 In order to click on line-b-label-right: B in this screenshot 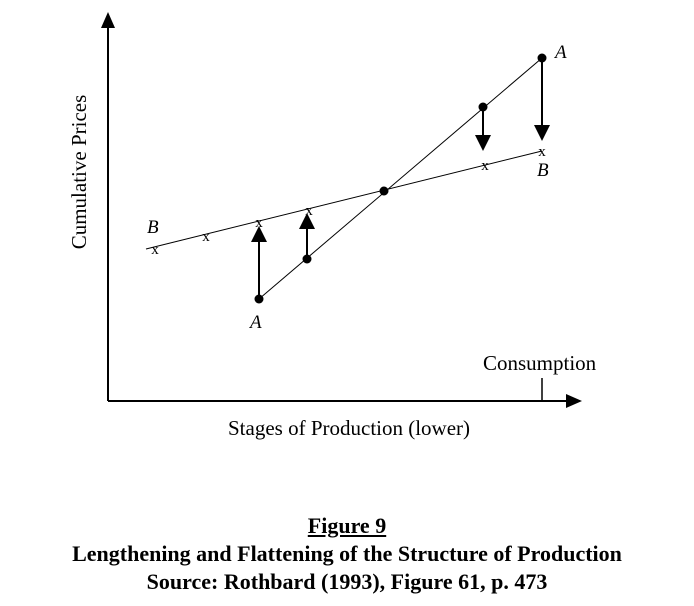, I will do `click(543, 170)`.